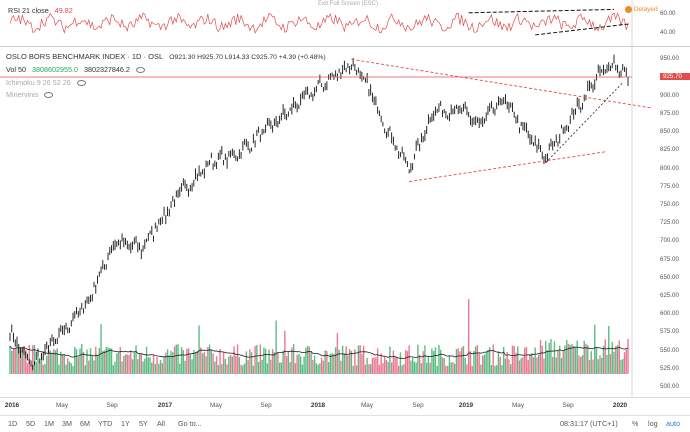  What do you see at coordinates (31, 423) in the screenshot?
I see `range-button-5d: 5D` at bounding box center [31, 423].